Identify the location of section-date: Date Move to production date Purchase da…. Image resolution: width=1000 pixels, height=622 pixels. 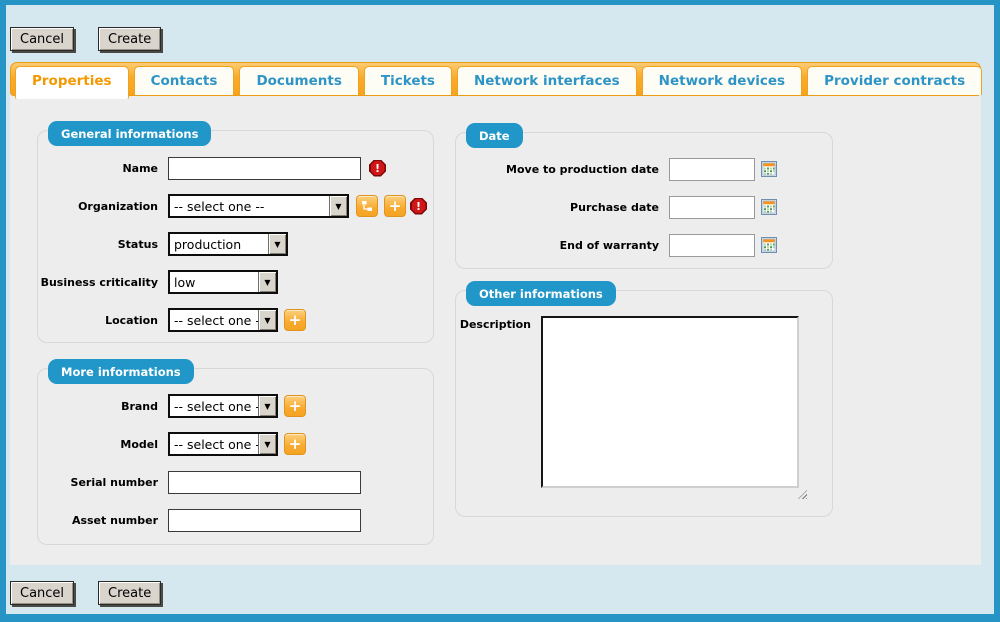
(644, 196).